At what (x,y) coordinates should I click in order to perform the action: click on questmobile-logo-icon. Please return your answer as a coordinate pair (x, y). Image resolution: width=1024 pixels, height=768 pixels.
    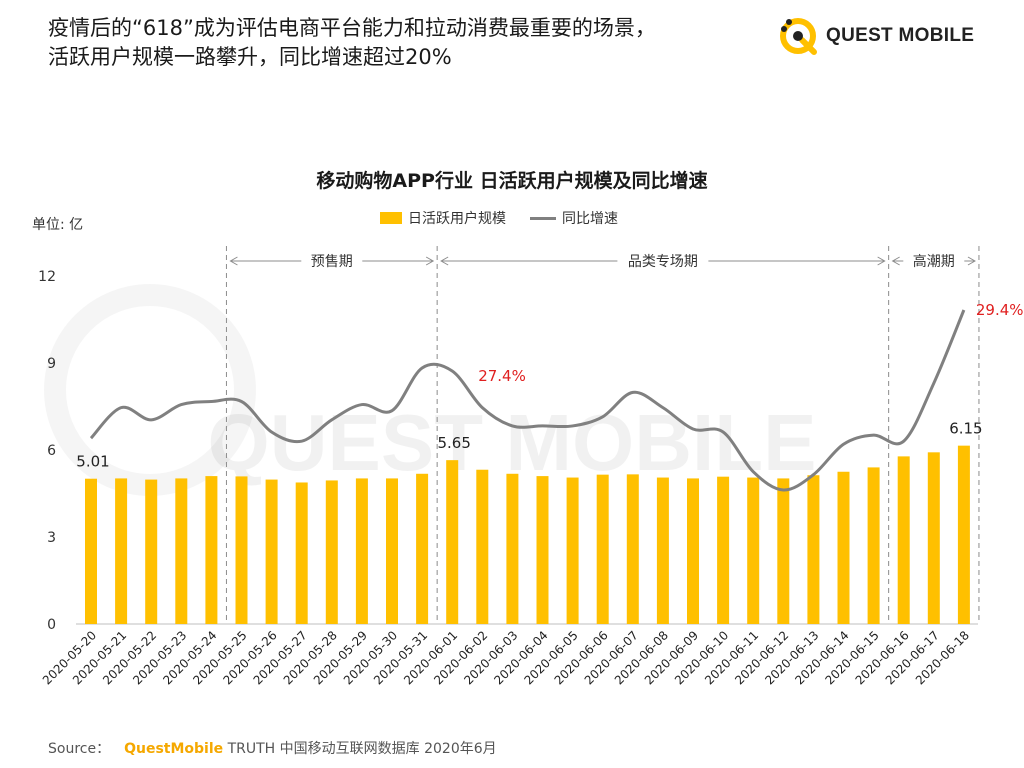
    Looking at the image, I should click on (798, 36).